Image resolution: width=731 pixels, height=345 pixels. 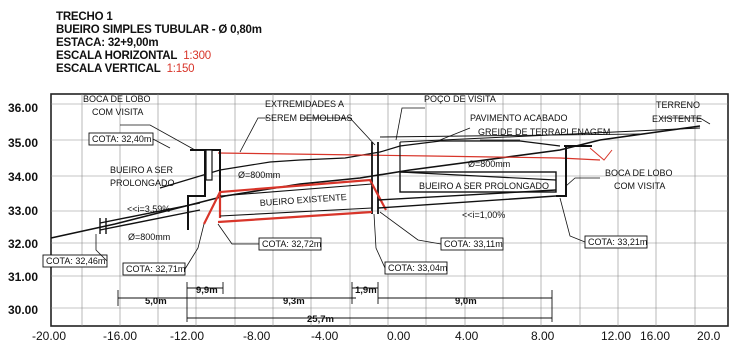 I want to click on x-tick: -12.00, so click(x=187, y=336).